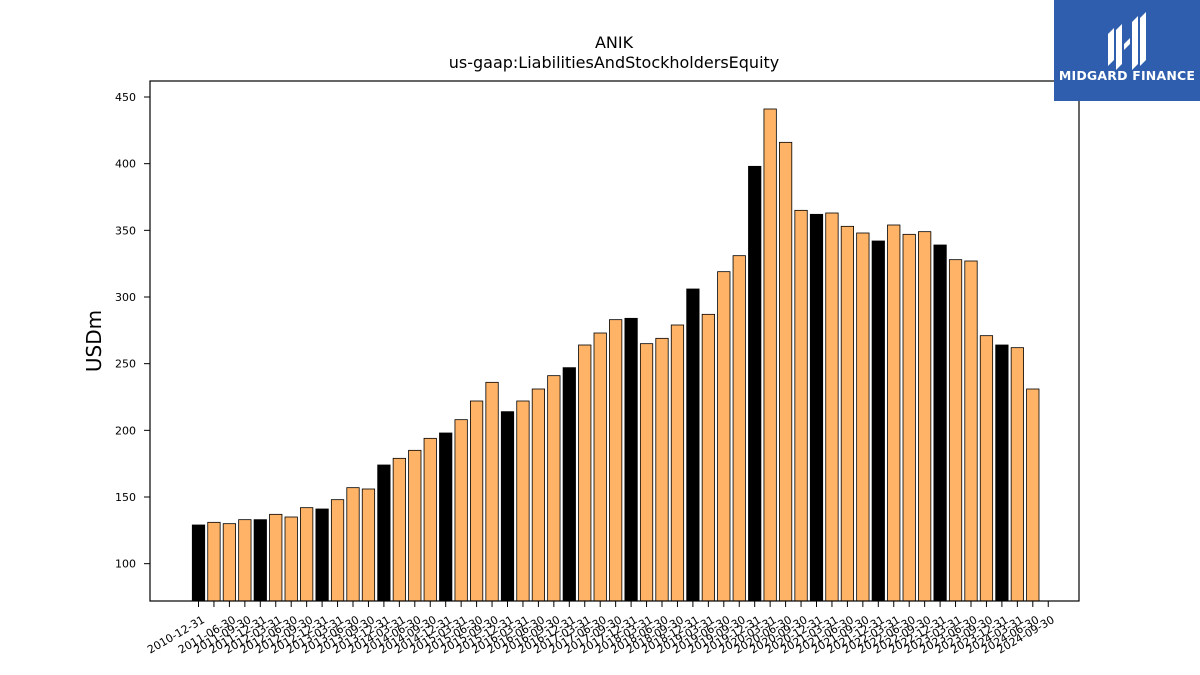  What do you see at coordinates (1127, 41) in the screenshot?
I see `brand-logo-icon` at bounding box center [1127, 41].